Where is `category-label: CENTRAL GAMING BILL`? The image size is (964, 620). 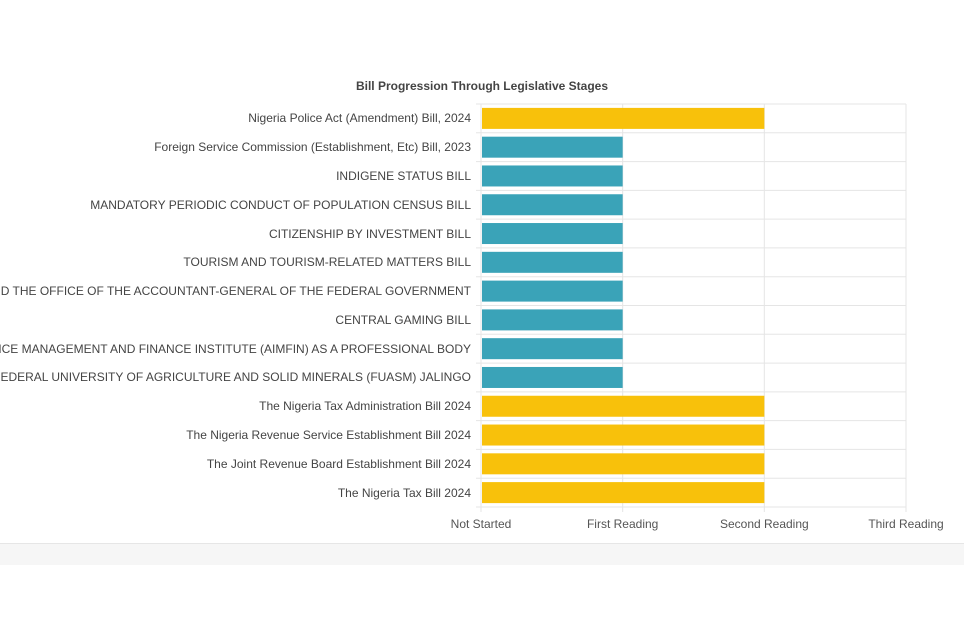 category-label: CENTRAL GAMING BILL is located at coordinates (403, 319).